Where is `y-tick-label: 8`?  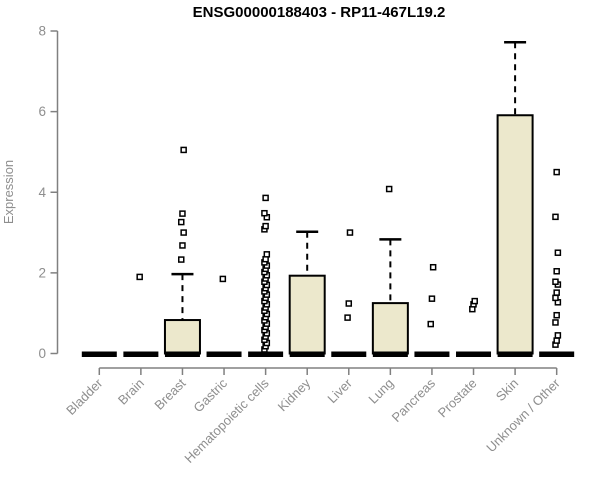 y-tick-label: 8 is located at coordinates (42, 31).